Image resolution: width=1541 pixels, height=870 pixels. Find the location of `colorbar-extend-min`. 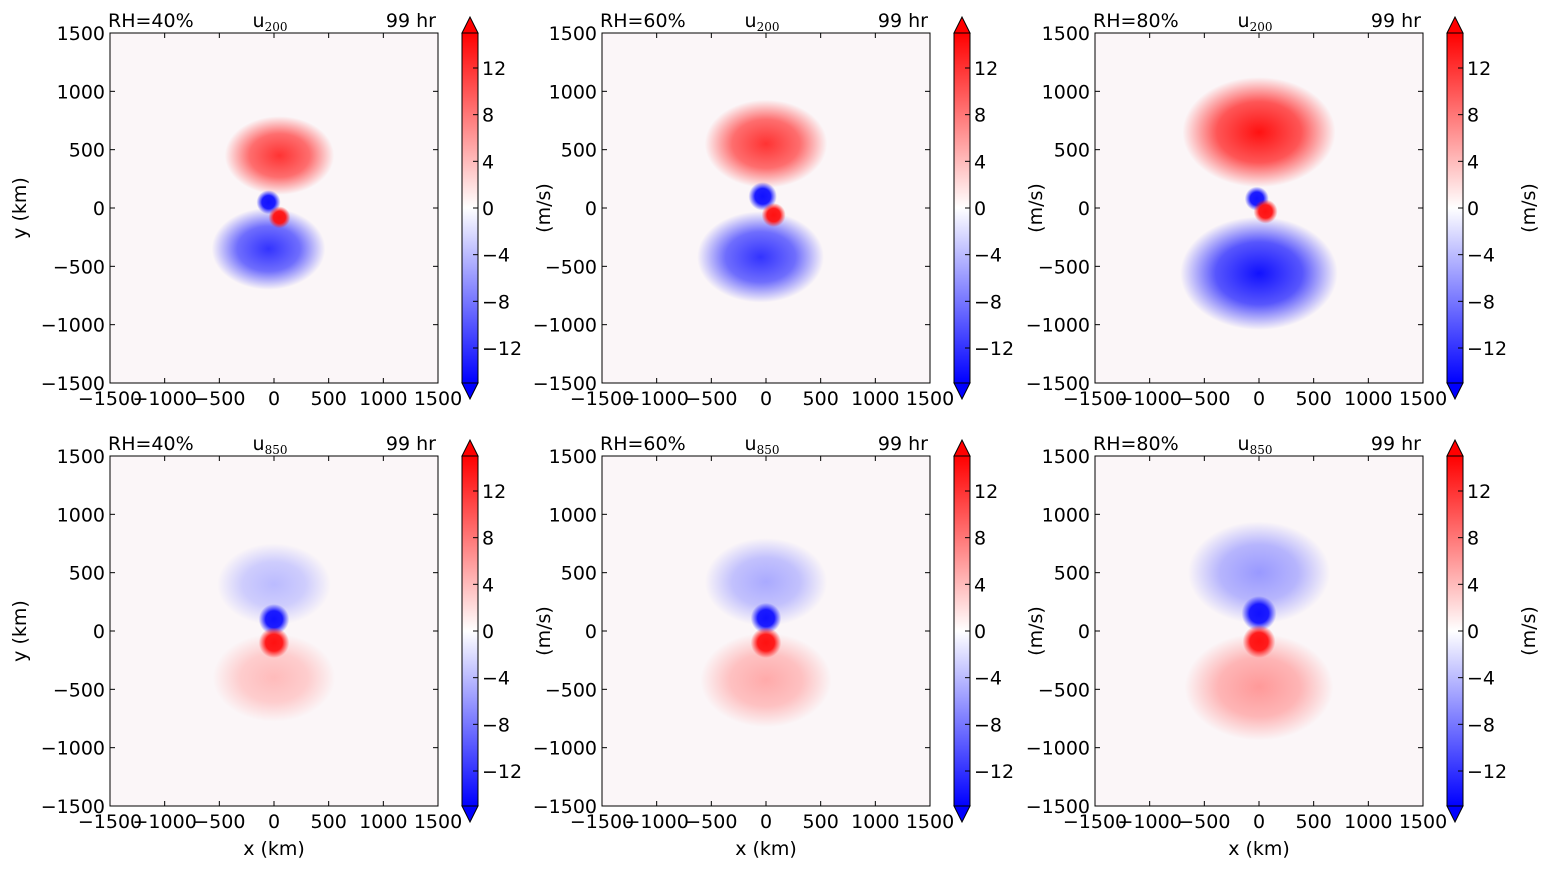

colorbar-extend-min is located at coordinates (470, 814).